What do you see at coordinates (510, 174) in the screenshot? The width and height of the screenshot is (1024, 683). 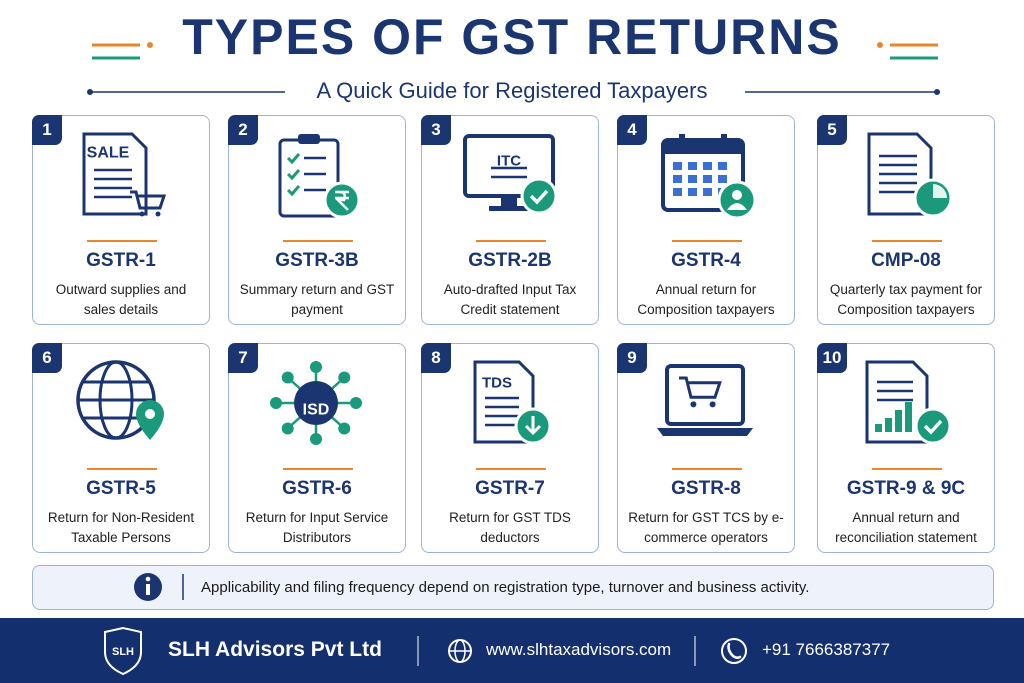 I see `card-icon: ITC` at bounding box center [510, 174].